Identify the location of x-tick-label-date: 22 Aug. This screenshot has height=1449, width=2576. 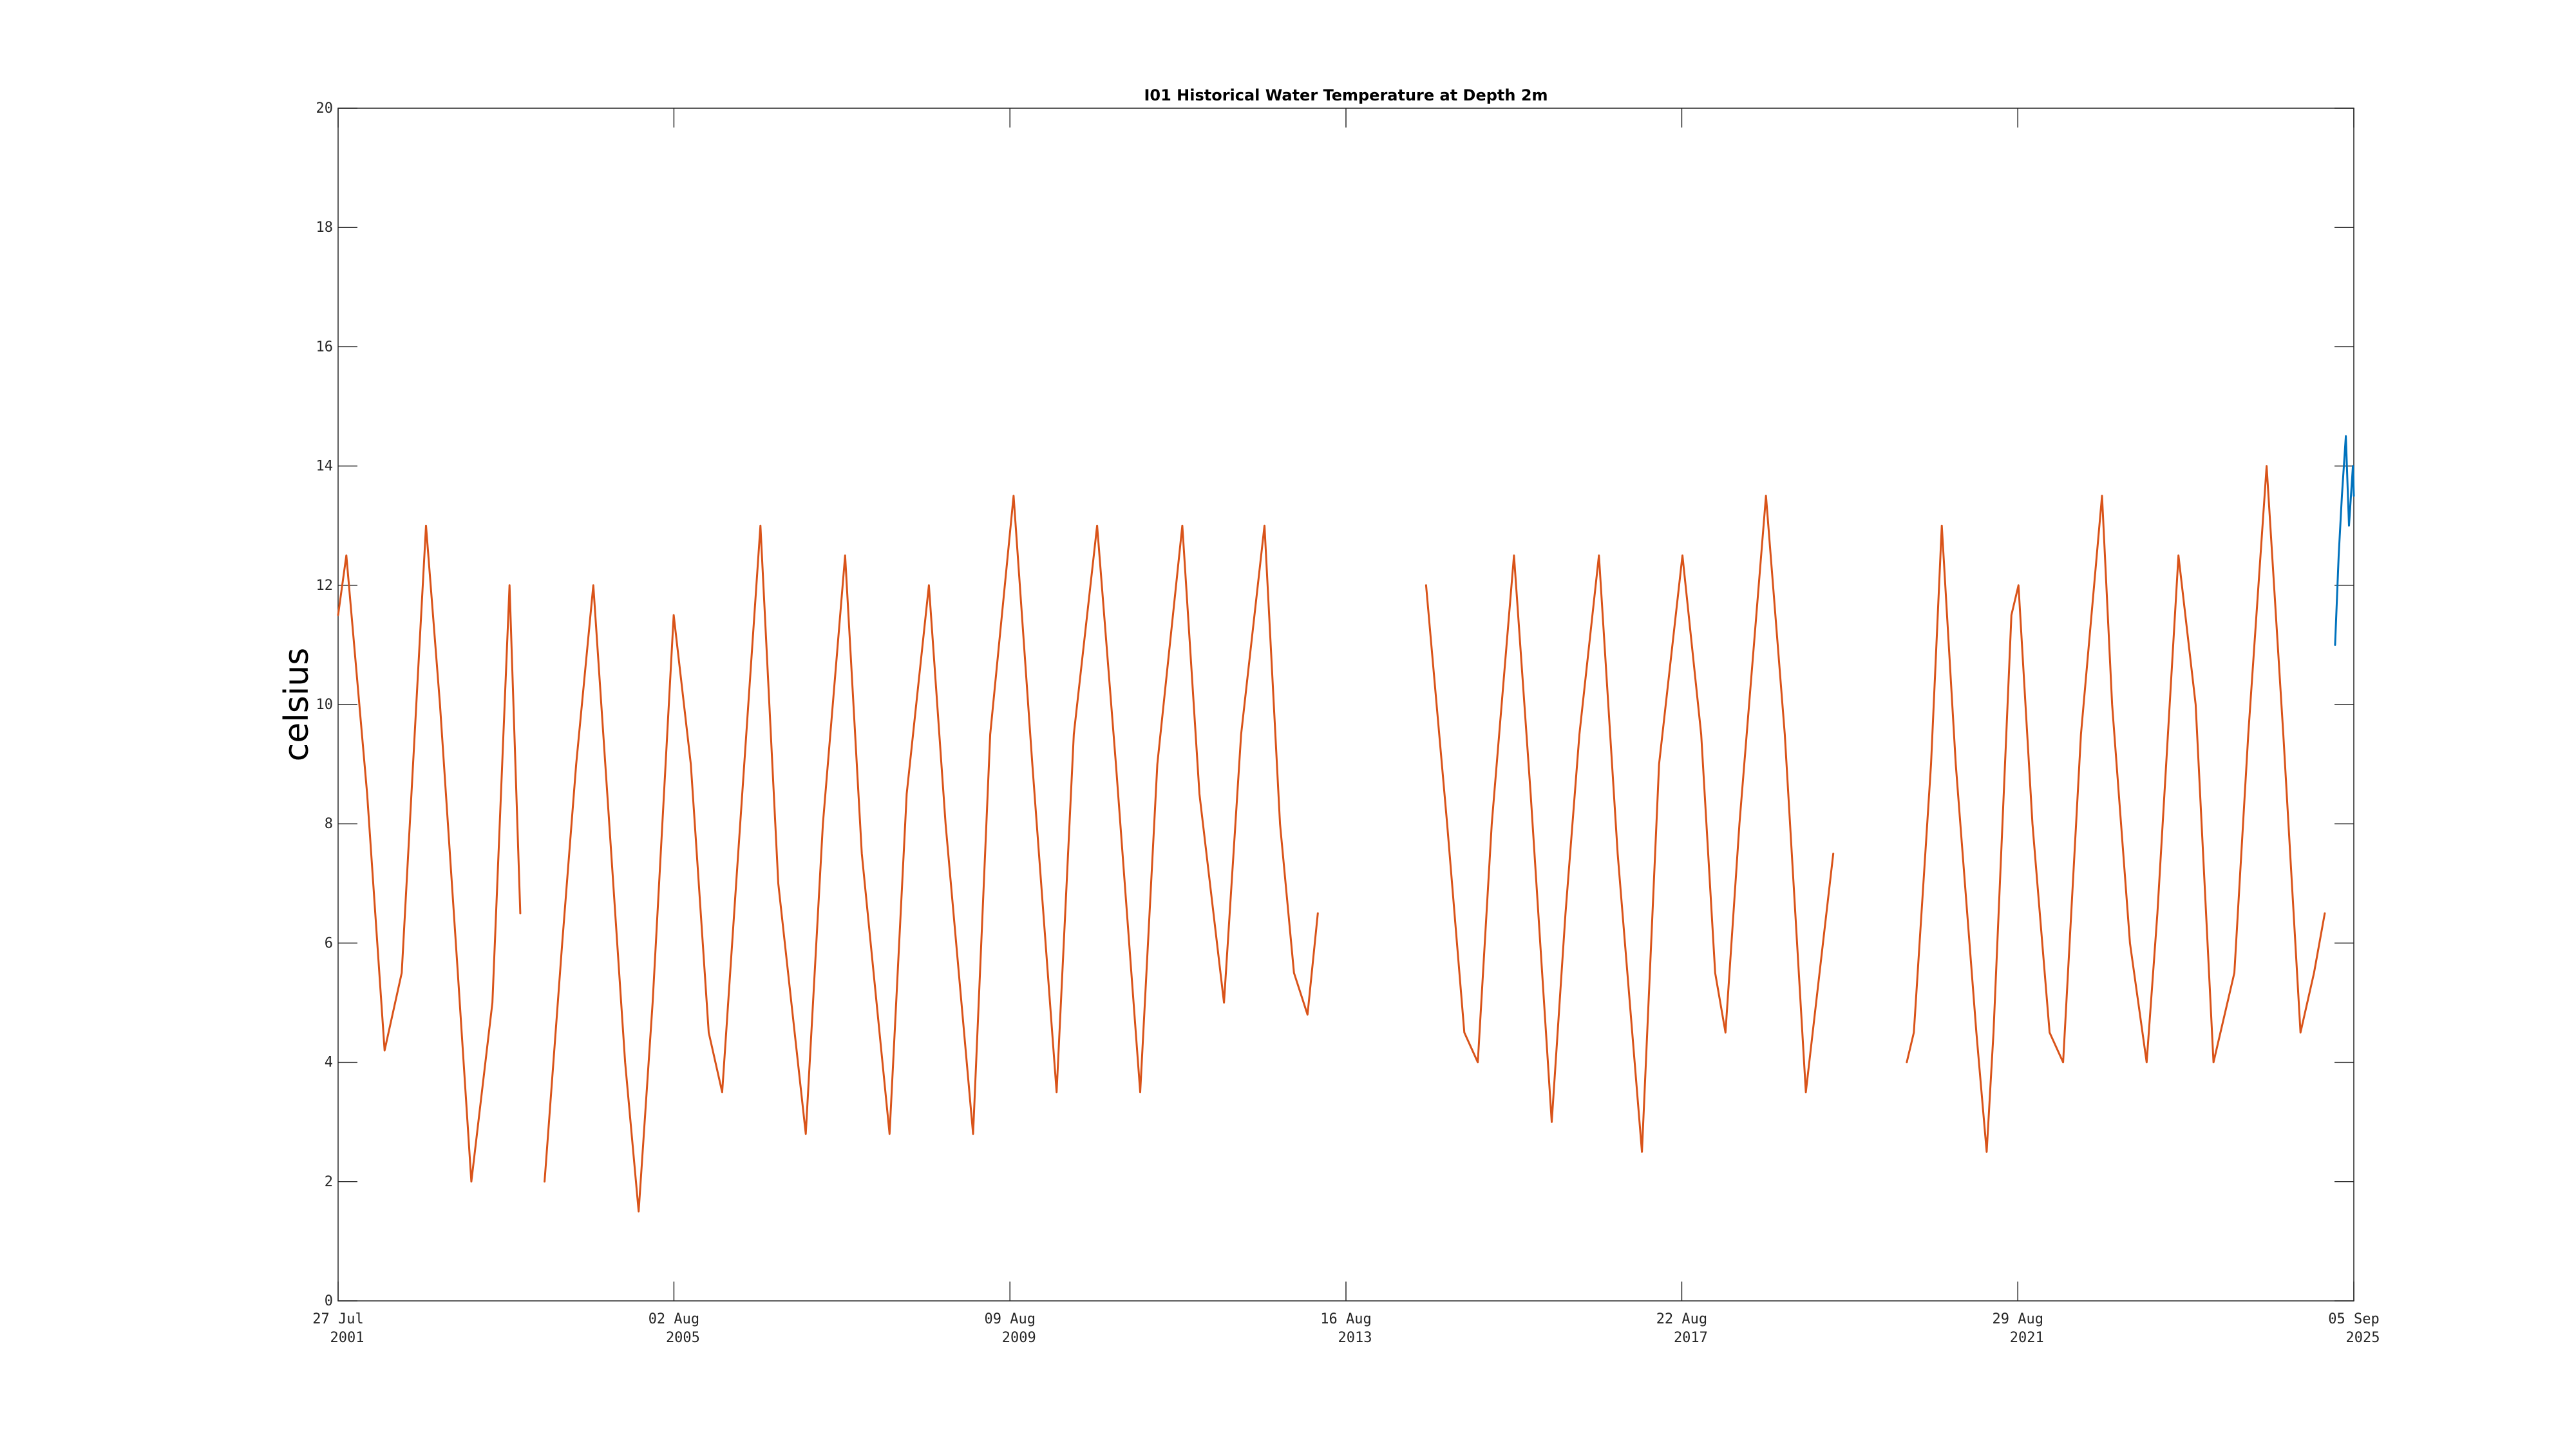
(1682, 1319).